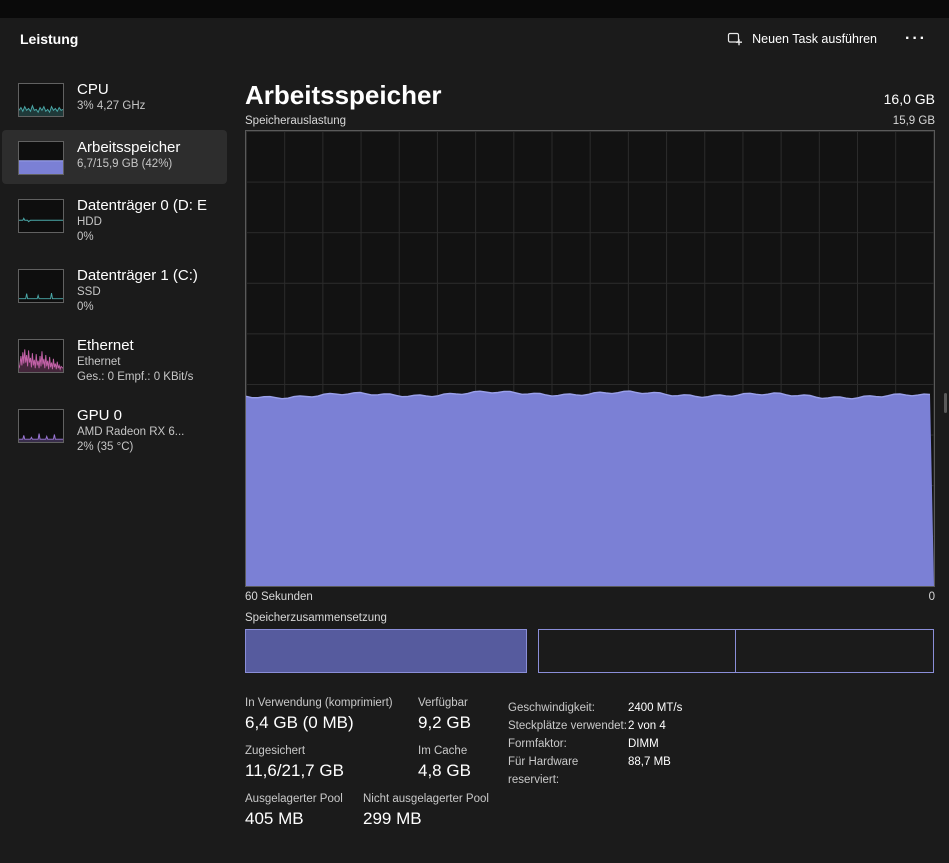 The height and width of the screenshot is (863, 949). Describe the element at coordinates (41, 286) in the screenshot. I see `disk1-thumbnail-graph` at that location.